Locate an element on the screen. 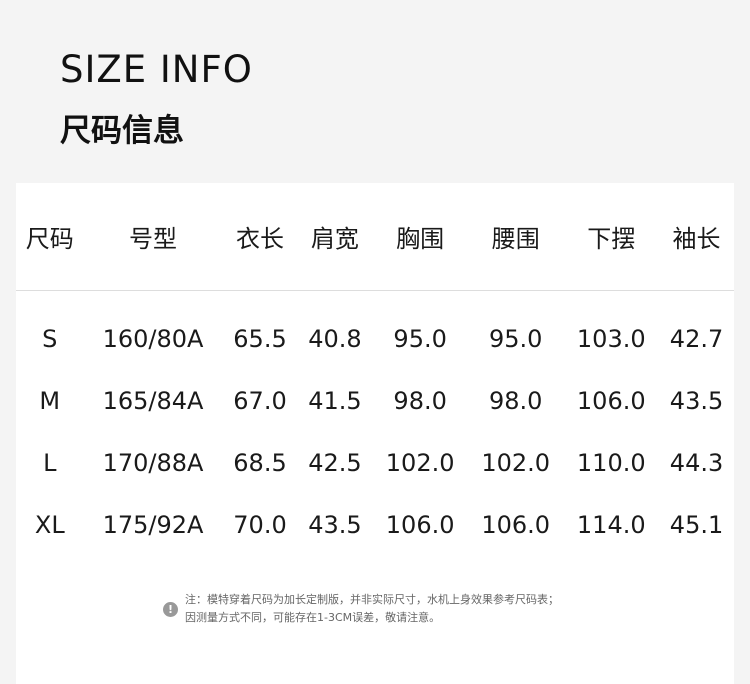 The width and height of the screenshot is (750, 684). table-cell: 103.0 is located at coordinates (611, 339).